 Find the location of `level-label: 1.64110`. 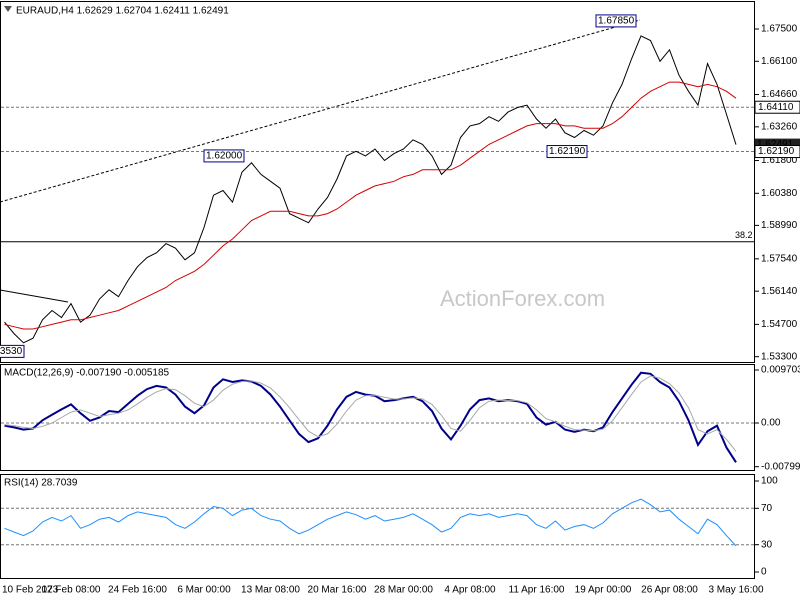

level-label: 1.64110 is located at coordinates (776, 107).